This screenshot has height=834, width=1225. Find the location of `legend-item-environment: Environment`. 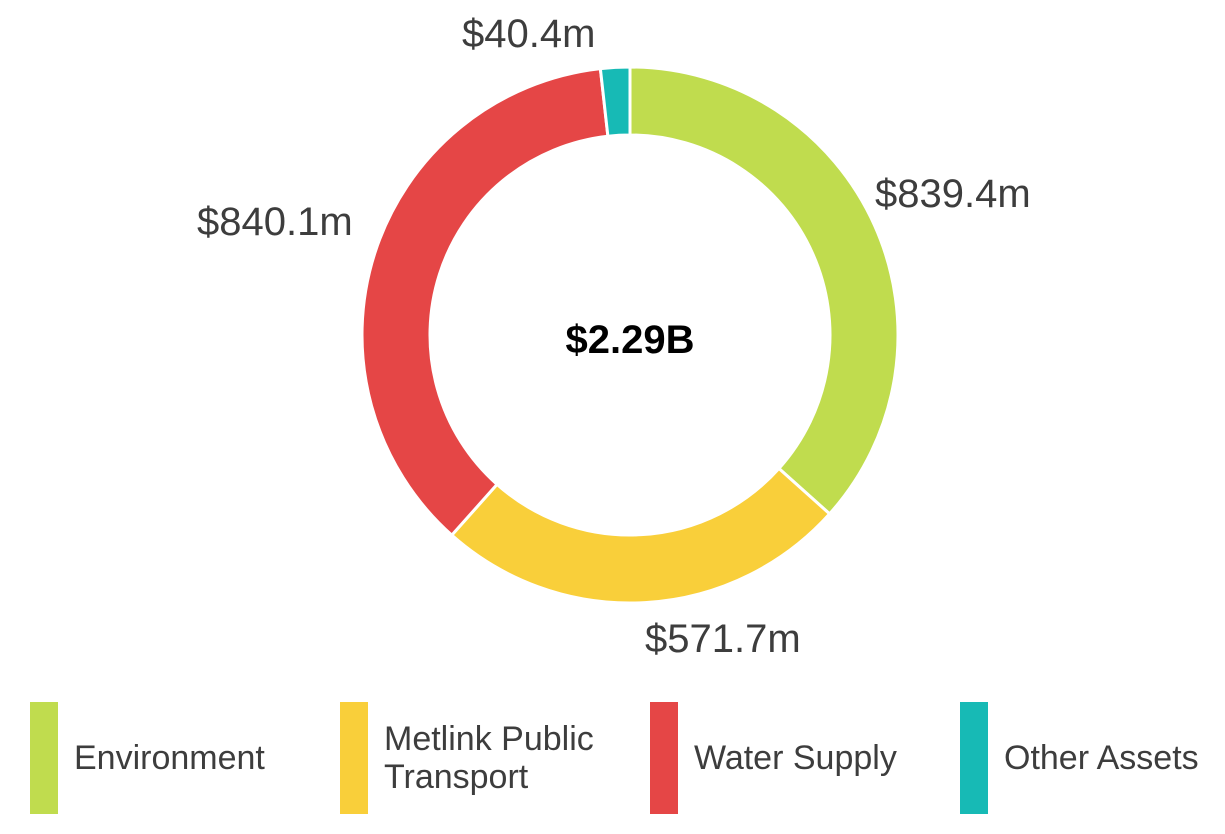

legend-item-environment: Environment is located at coordinates (147, 758).